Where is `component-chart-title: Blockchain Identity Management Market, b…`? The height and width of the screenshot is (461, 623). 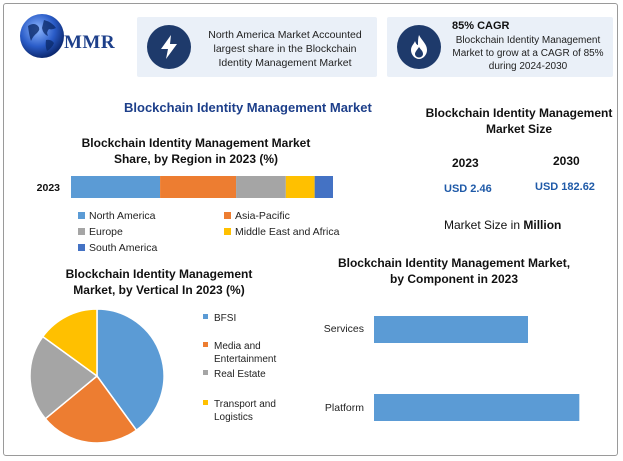
component-chart-title: Blockchain Identity Management Market, b… is located at coordinates (454, 271).